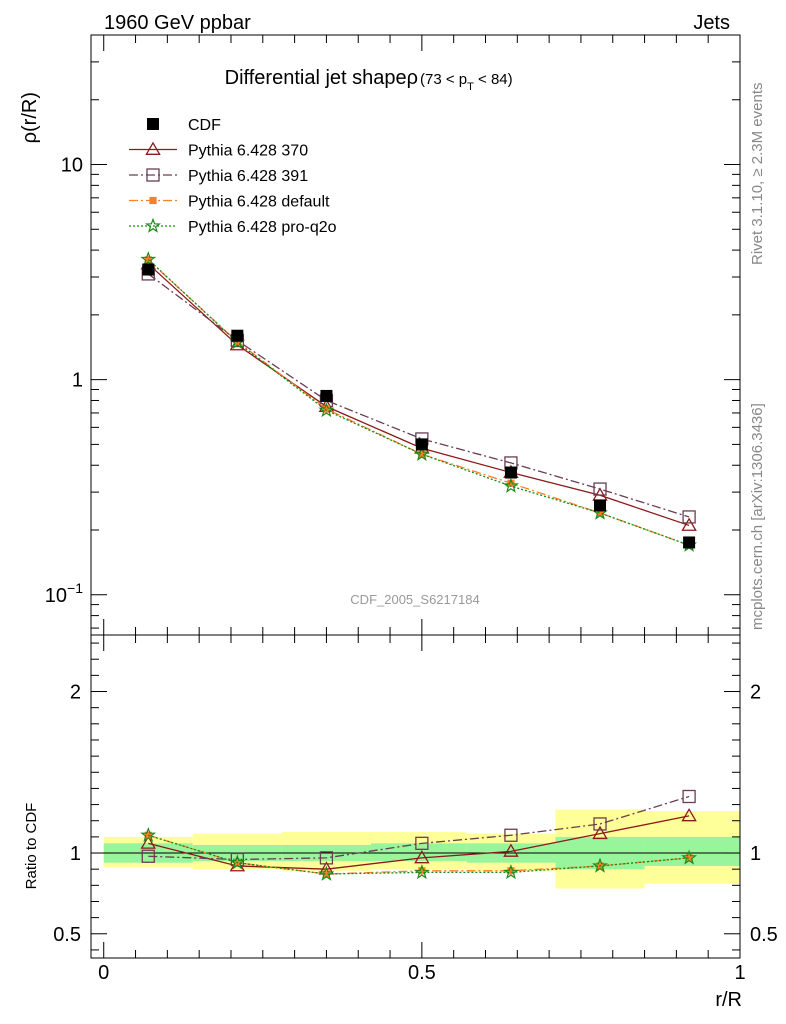 The height and width of the screenshot is (1024, 786). What do you see at coordinates (75, 854) in the screenshot?
I see `ratio-y-tick-label: 1` at bounding box center [75, 854].